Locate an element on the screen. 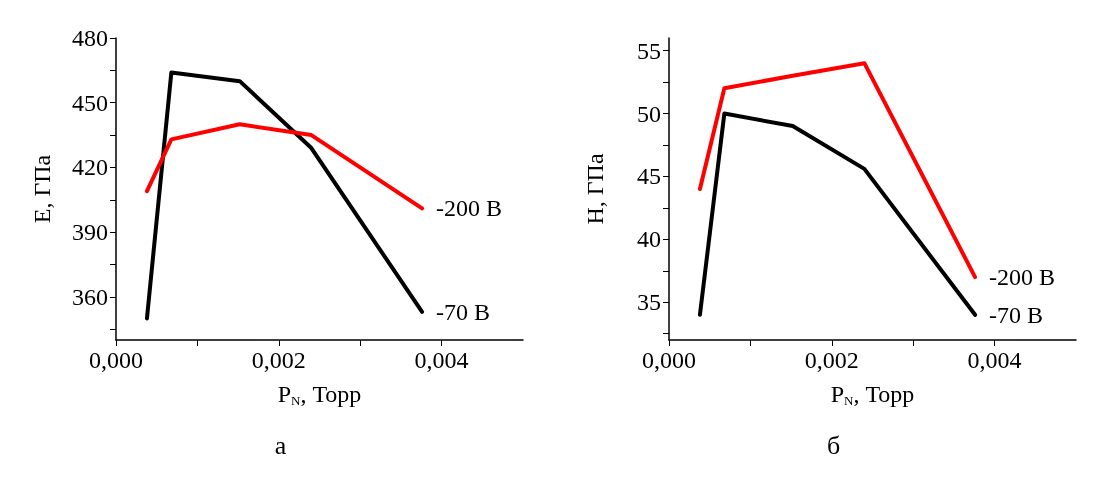 This screenshot has width=1115, height=477. y-axis-title: H, ГПа is located at coordinates (595, 189).